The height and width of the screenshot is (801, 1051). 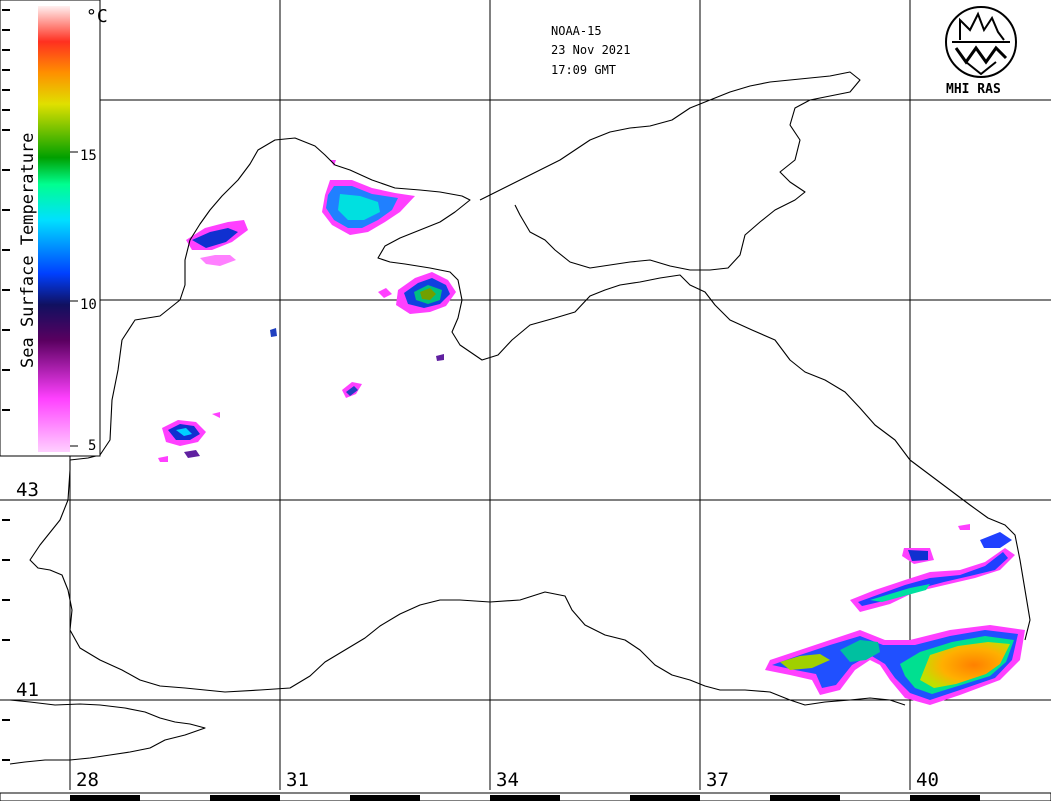 What do you see at coordinates (973, 89) in the screenshot?
I see `logo-text: MHI RAS` at bounding box center [973, 89].